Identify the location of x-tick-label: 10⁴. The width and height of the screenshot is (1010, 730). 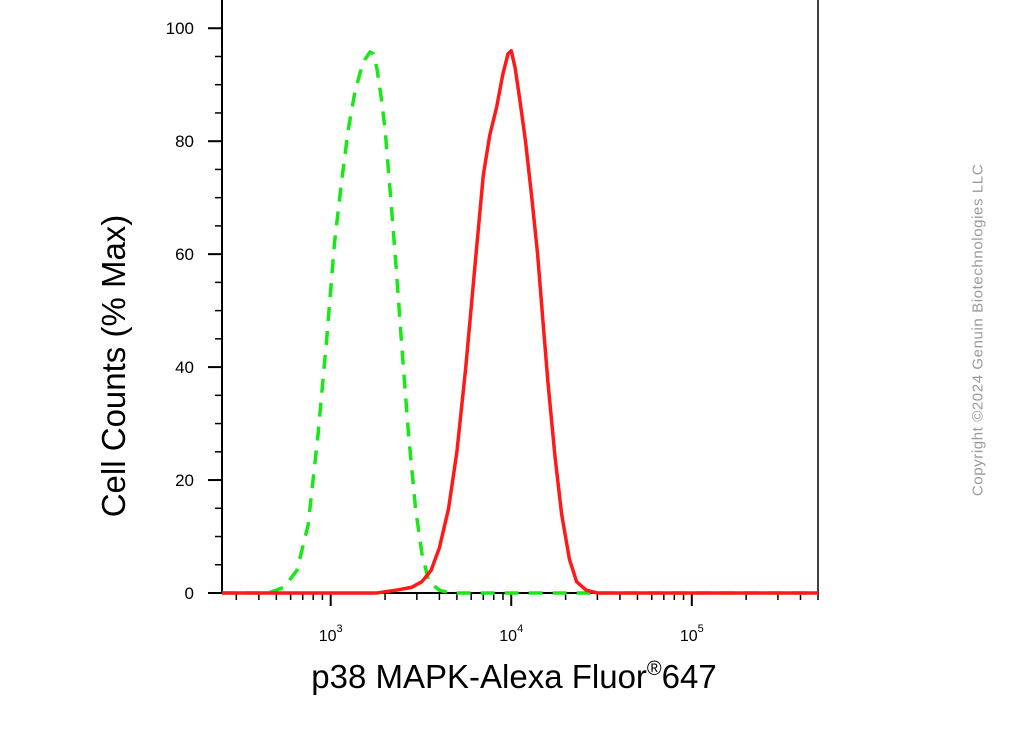
(511, 634).